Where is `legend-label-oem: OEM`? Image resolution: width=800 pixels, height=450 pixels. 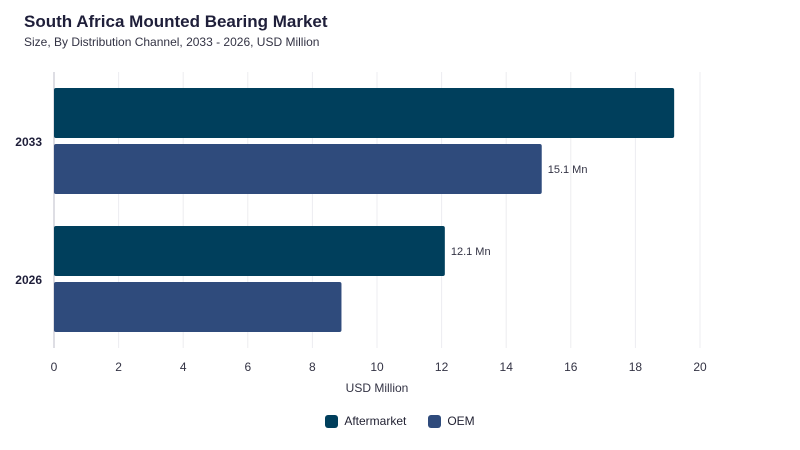
legend-label-oem: OEM is located at coordinates (461, 421).